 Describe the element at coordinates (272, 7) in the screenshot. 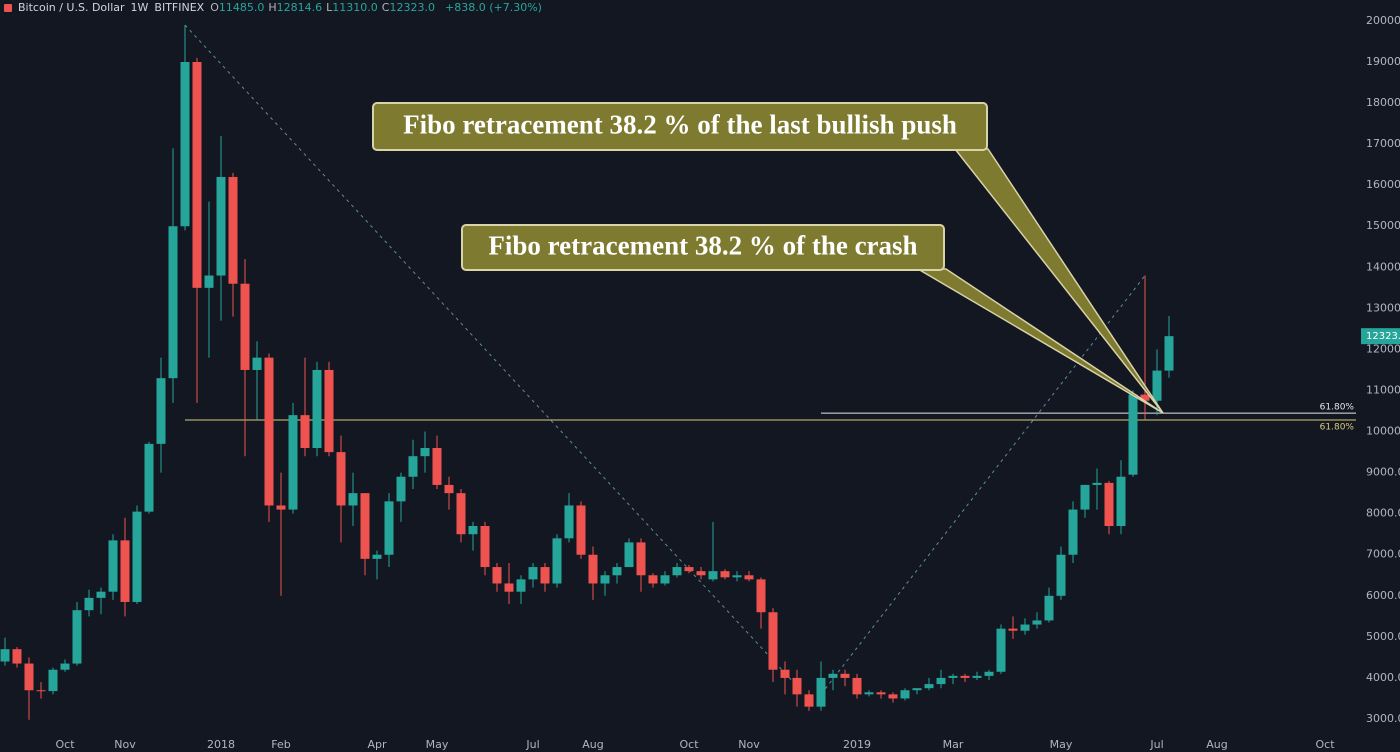

I see `ohlc-key: H` at that location.